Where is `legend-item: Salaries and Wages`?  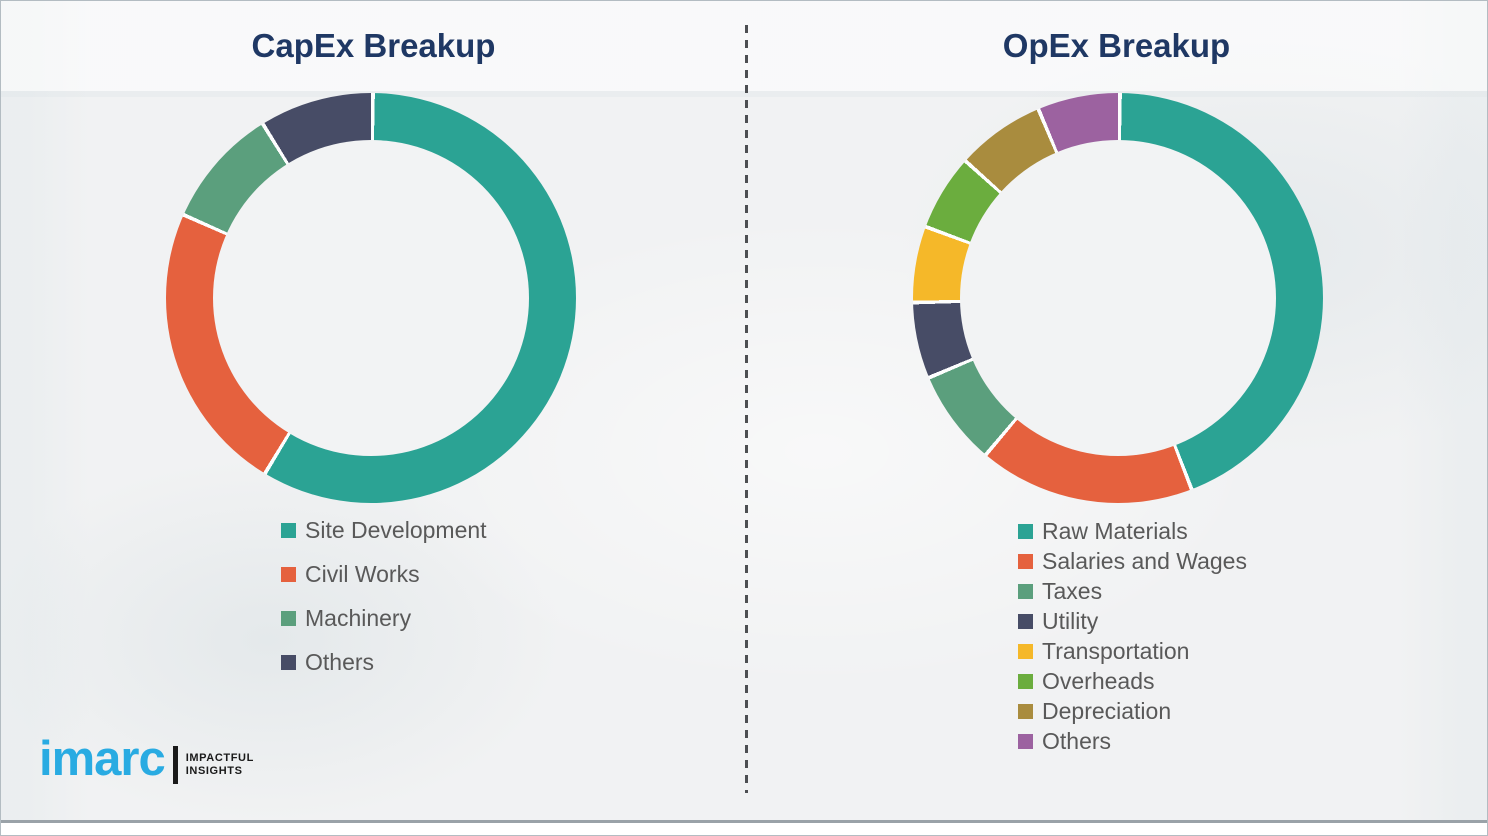
legend-item: Salaries and Wages is located at coordinates (1132, 561).